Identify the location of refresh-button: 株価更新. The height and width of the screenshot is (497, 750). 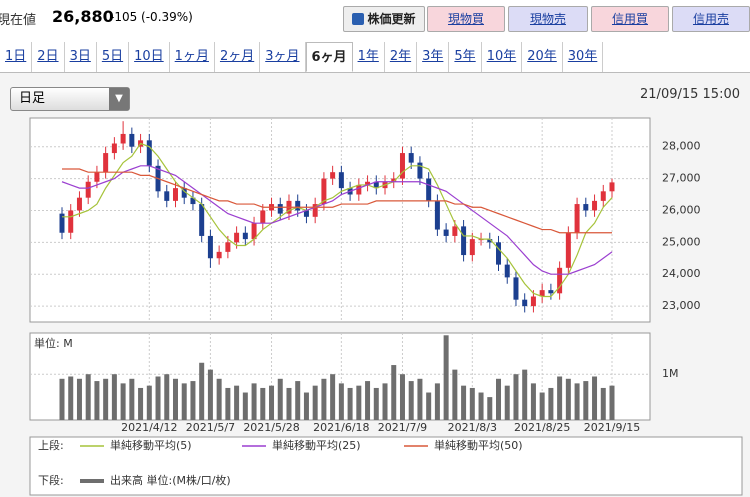
(384, 19).